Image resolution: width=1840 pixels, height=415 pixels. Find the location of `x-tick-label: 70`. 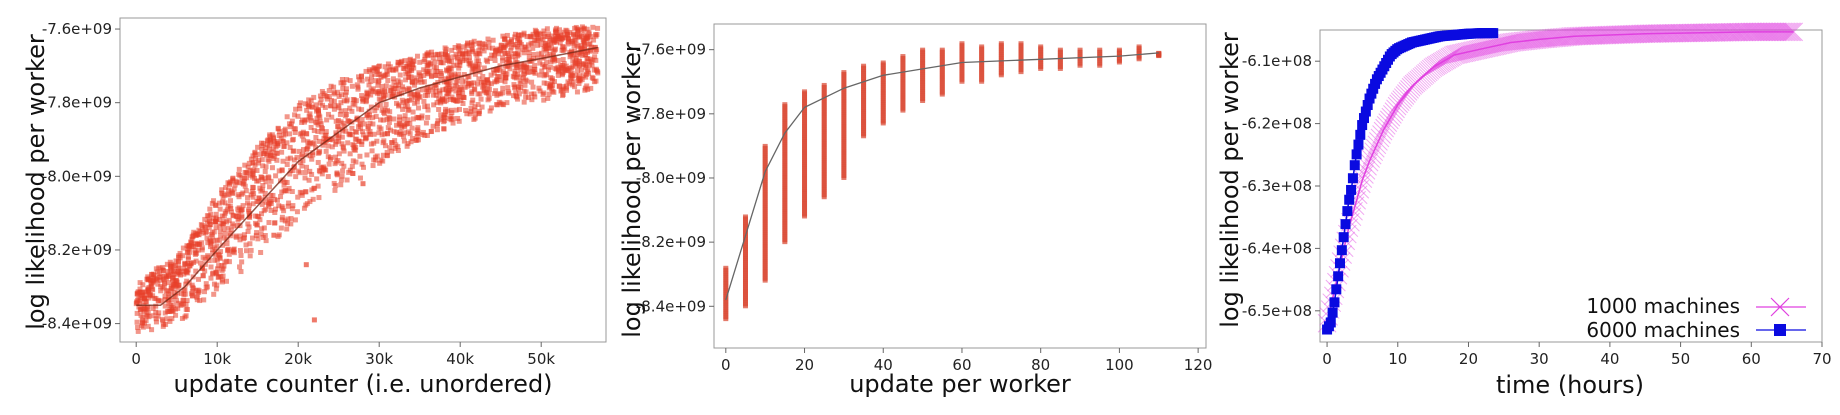

x-tick-label: 70 is located at coordinates (1821, 359).